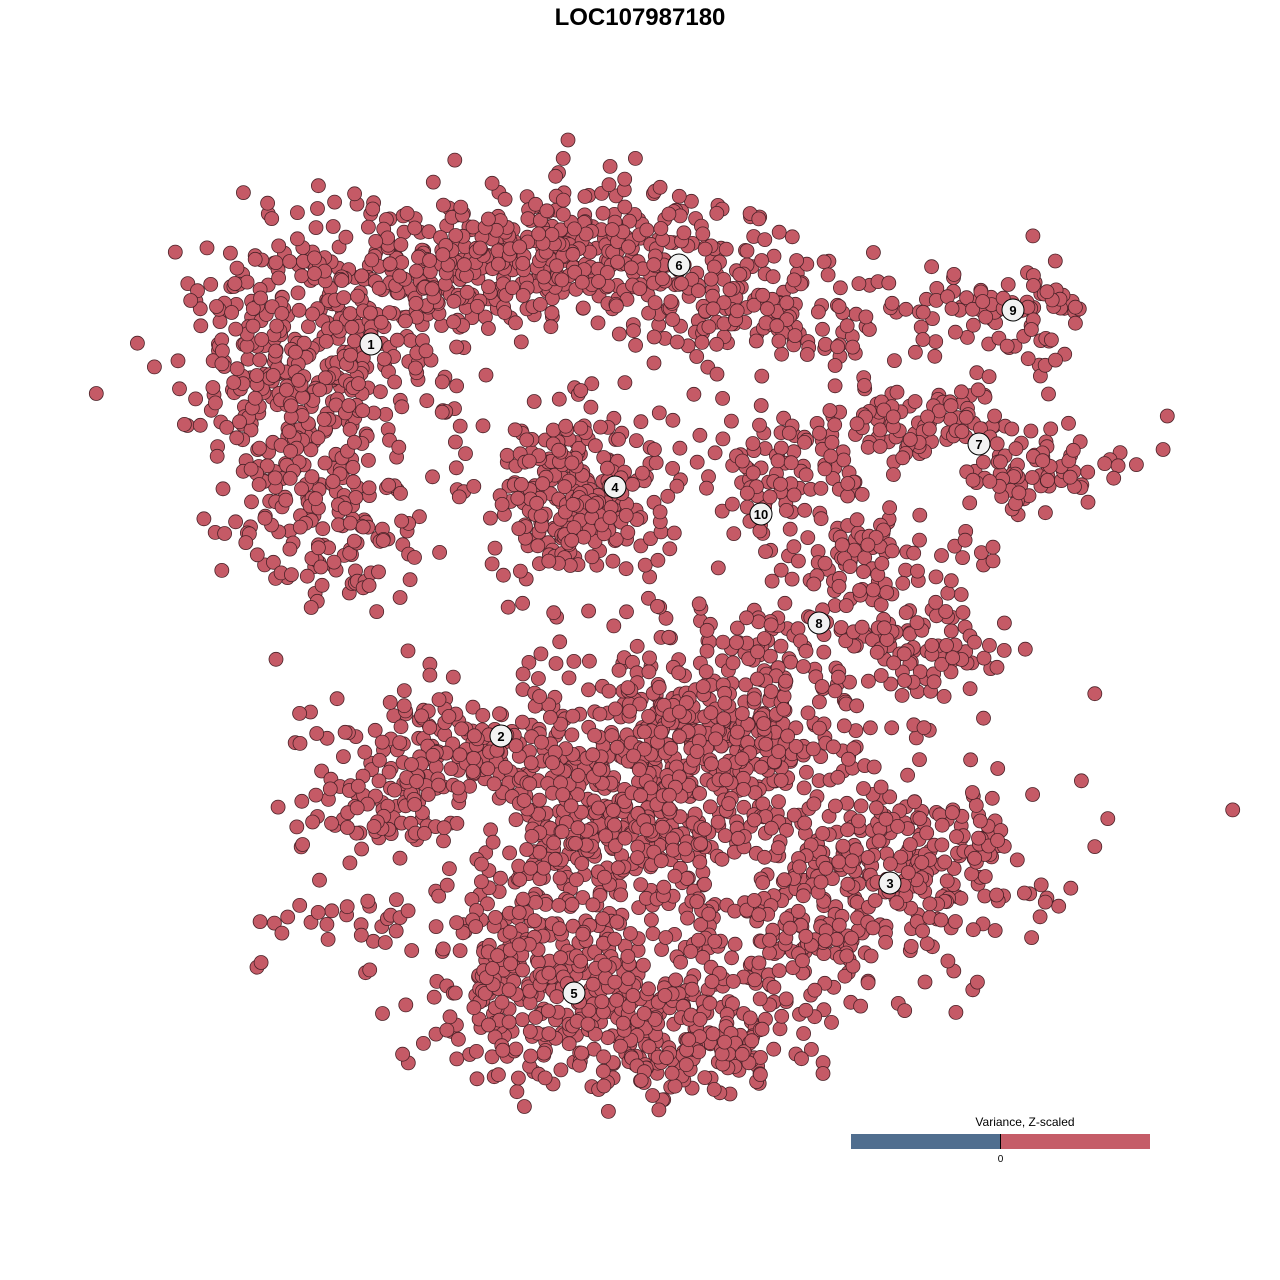 The width and height of the screenshot is (1280, 1280). Describe the element at coordinates (500, 736) in the screenshot. I see `cluster-label-text: 2` at that location.